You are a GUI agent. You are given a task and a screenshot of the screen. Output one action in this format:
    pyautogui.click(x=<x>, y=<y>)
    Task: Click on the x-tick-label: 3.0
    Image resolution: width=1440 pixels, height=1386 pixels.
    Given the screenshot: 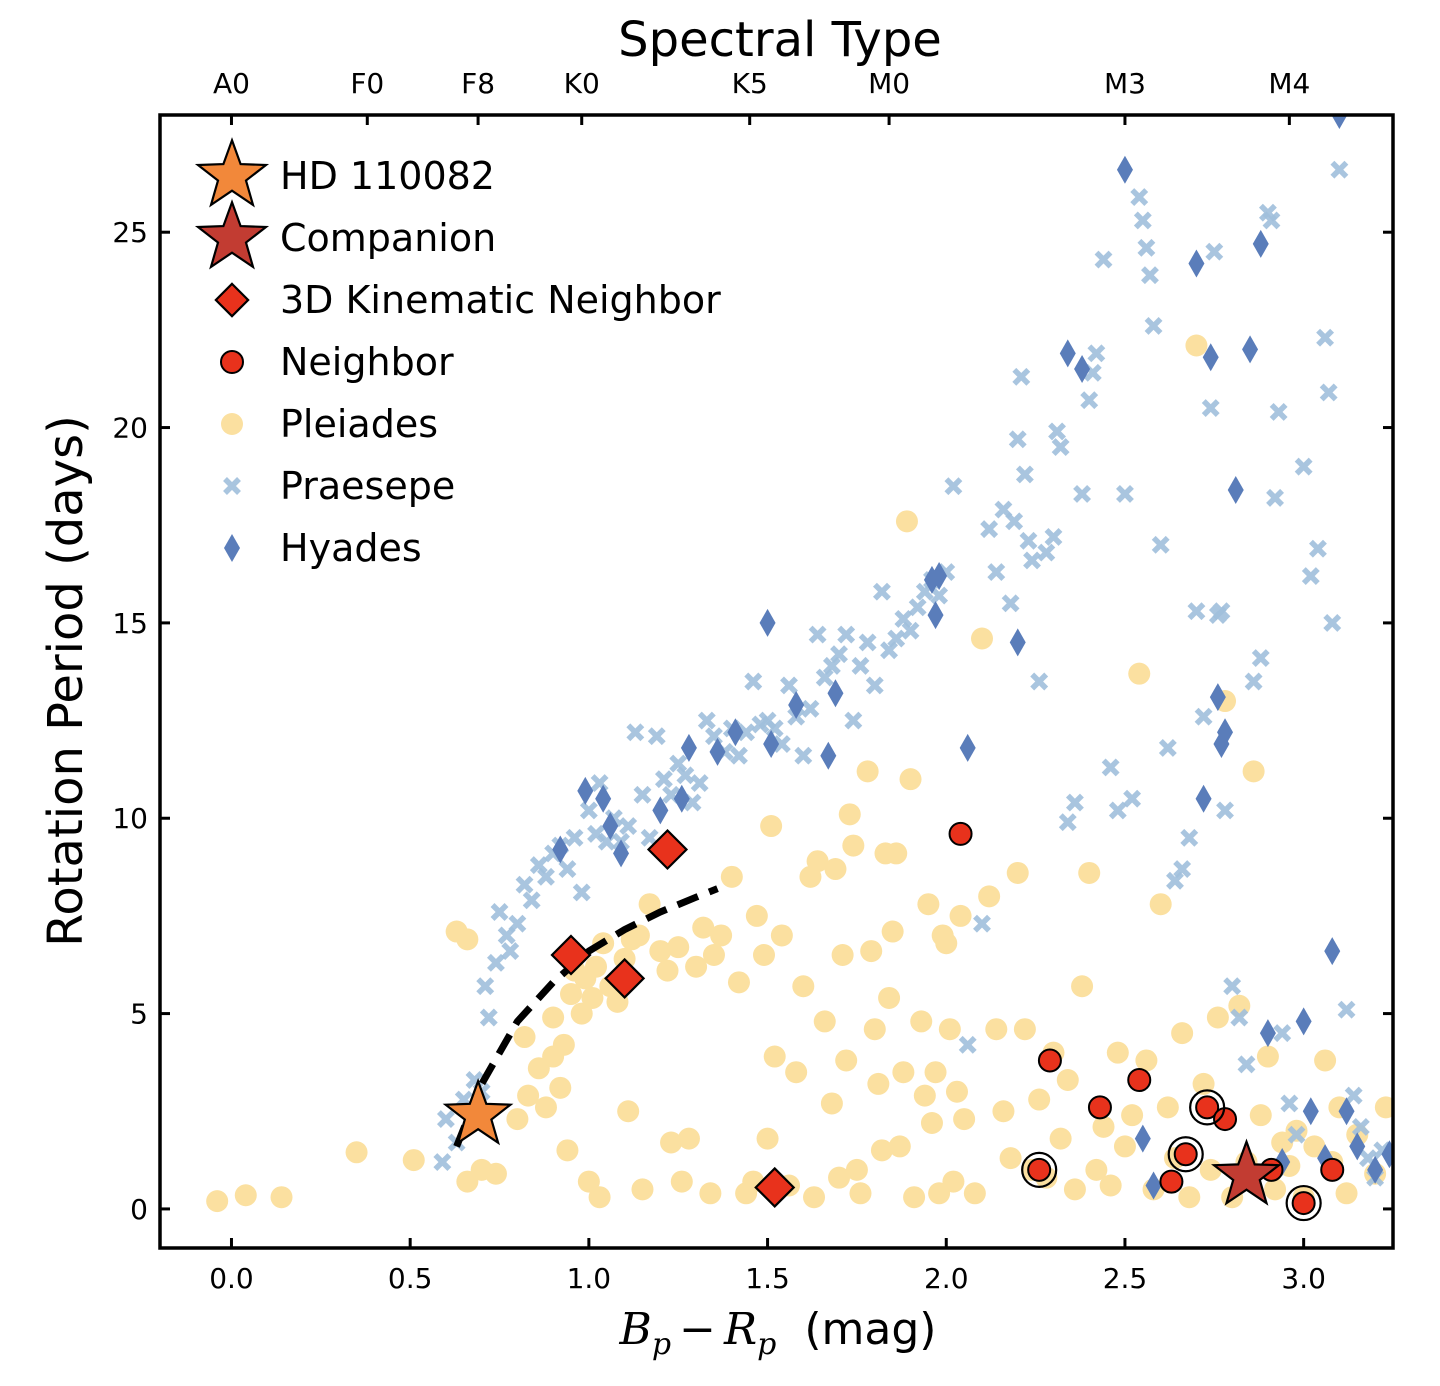 What is the action you would take?
    pyautogui.click(x=1303, y=1278)
    